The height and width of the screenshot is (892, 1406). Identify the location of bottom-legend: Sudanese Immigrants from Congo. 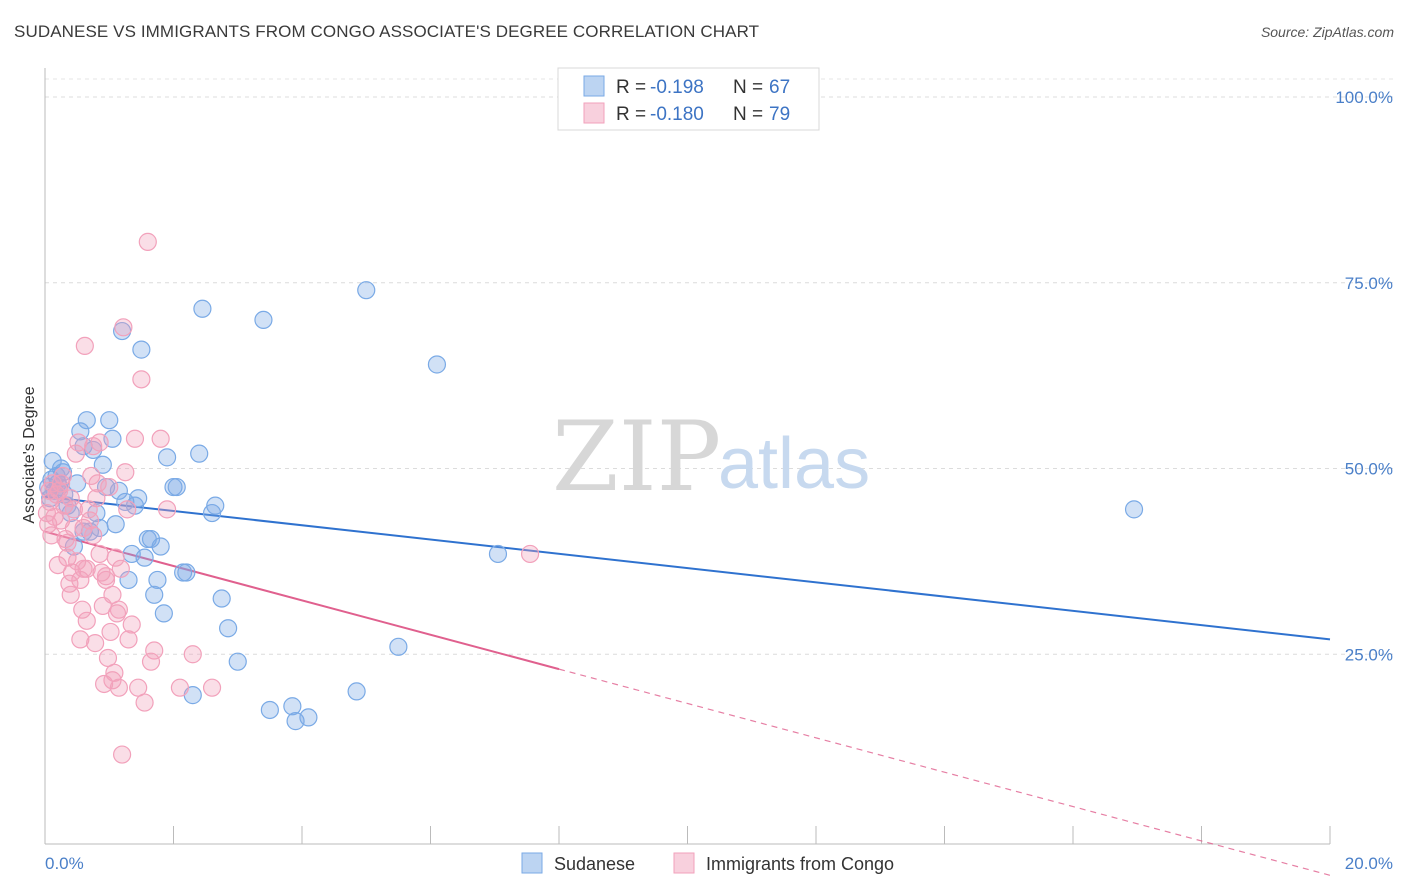
(707, 863).